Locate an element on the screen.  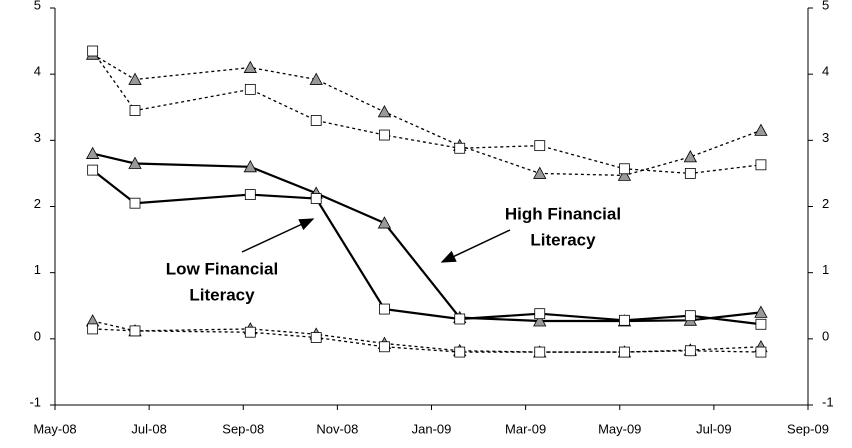
x-tick-label: Jul-09 is located at coordinates (713, 428).